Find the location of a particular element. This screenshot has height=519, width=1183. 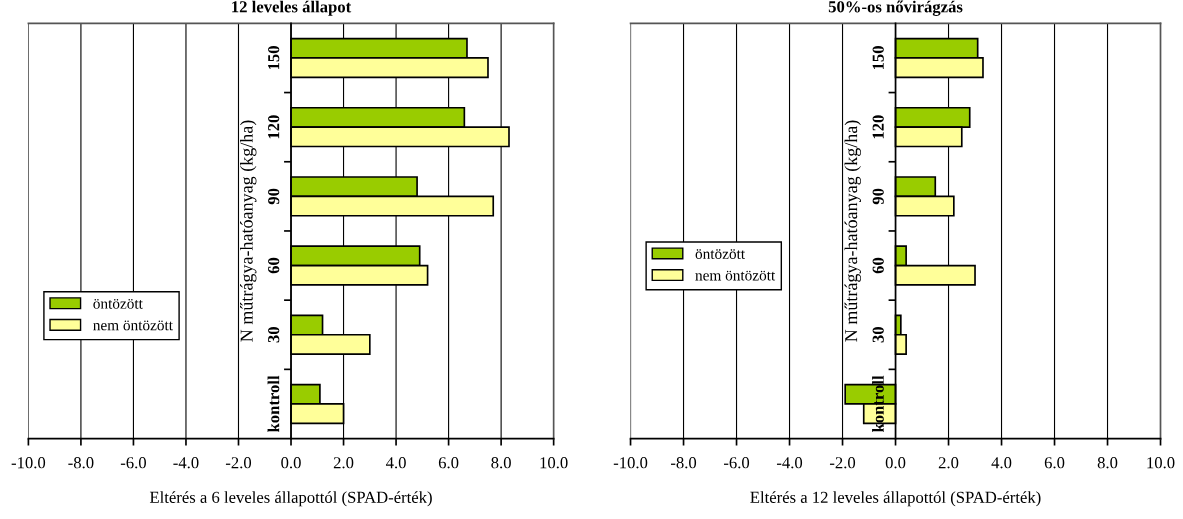

x-axis-title: Eltérés a 12 leveles állapottól (SPAD-érték) is located at coordinates (895, 499).